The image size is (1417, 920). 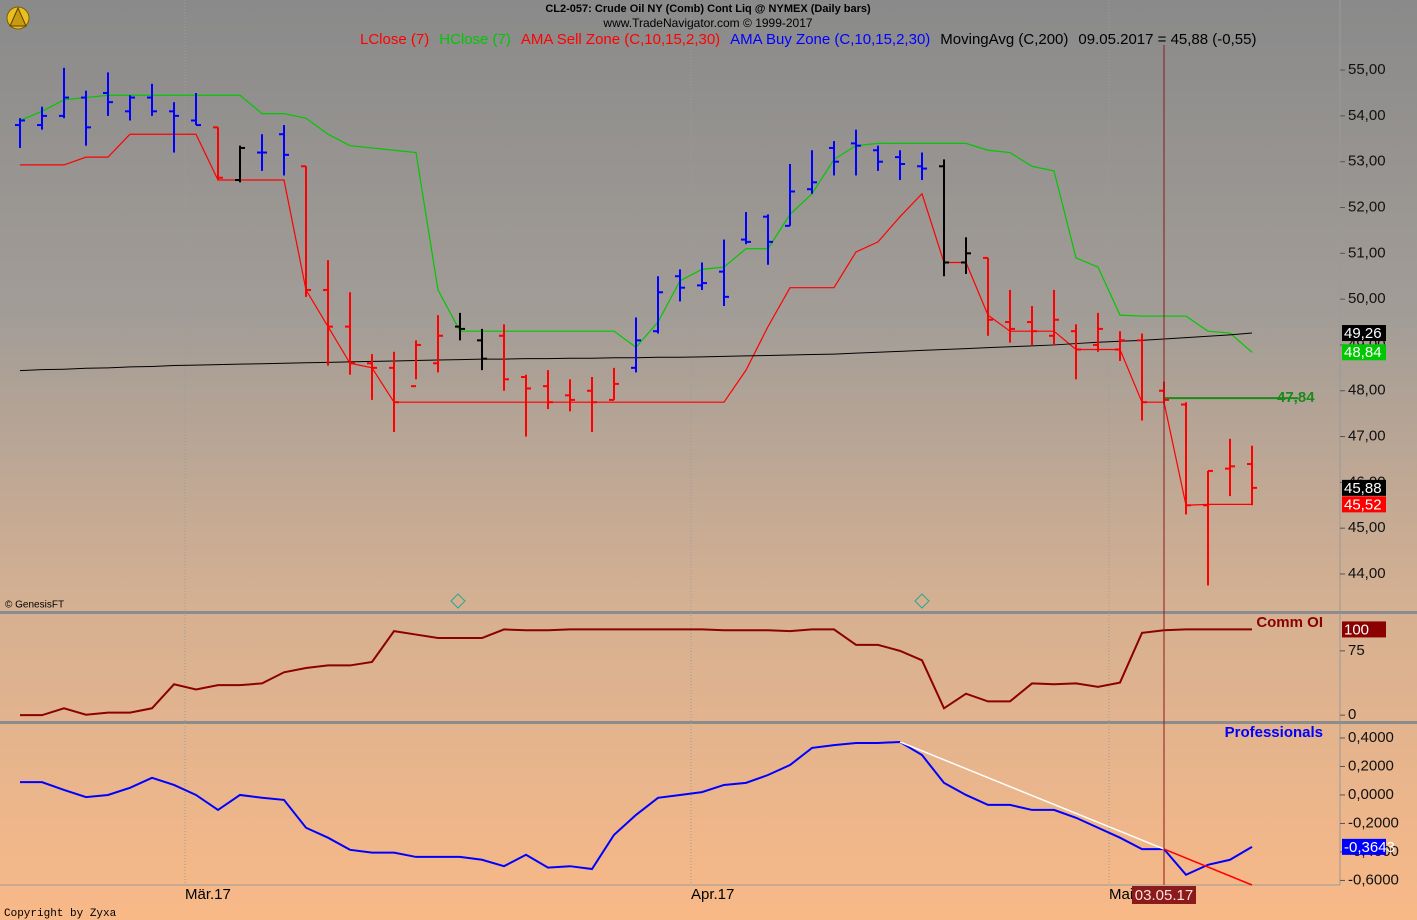 What do you see at coordinates (394, 39) in the screenshot?
I see `legend-entry: LClose (7)` at bounding box center [394, 39].